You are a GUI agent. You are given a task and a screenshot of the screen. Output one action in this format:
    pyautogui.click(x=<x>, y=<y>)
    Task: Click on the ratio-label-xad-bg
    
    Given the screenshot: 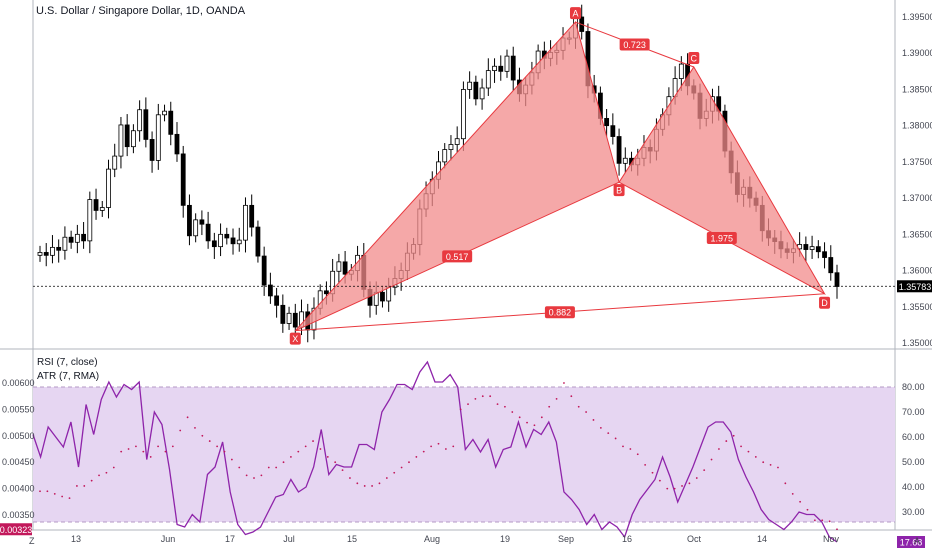 What is the action you would take?
    pyautogui.click(x=559, y=312)
    